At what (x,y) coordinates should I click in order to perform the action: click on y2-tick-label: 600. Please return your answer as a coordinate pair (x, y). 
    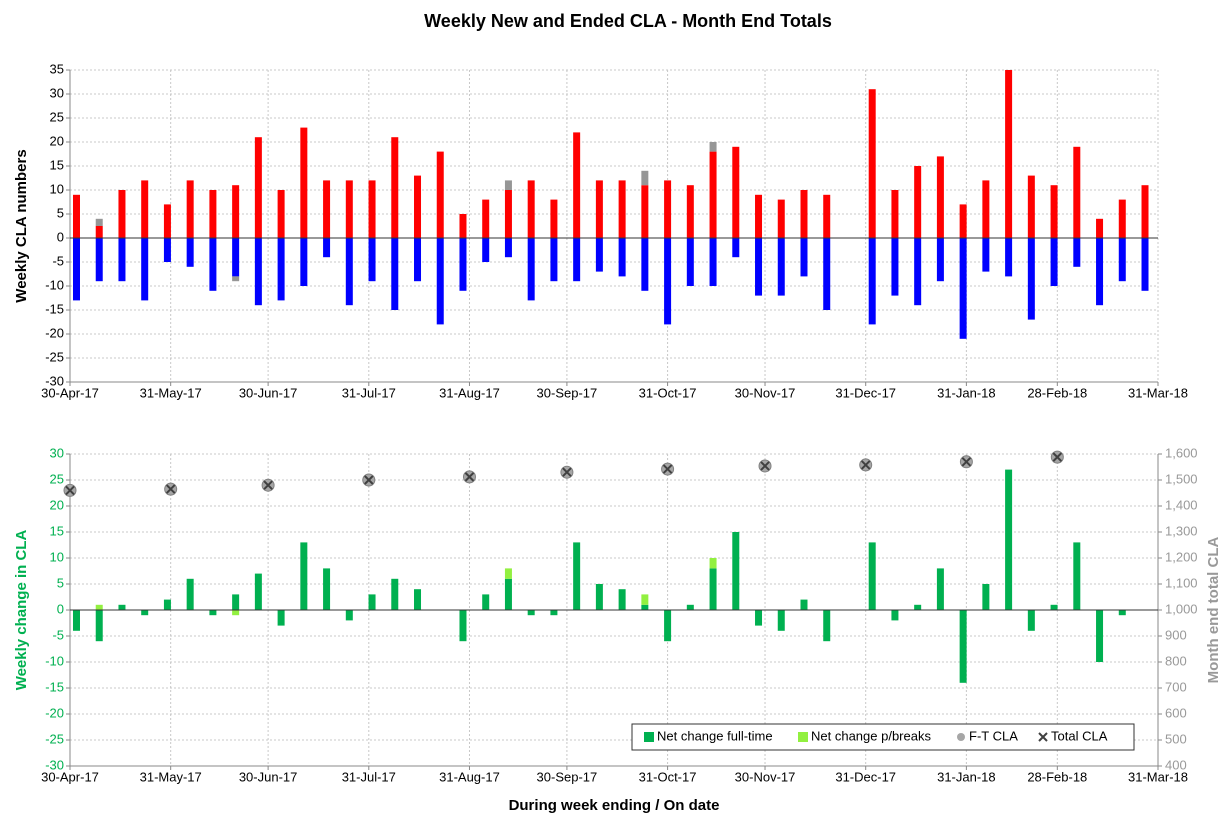
    Looking at the image, I should click on (1176, 712).